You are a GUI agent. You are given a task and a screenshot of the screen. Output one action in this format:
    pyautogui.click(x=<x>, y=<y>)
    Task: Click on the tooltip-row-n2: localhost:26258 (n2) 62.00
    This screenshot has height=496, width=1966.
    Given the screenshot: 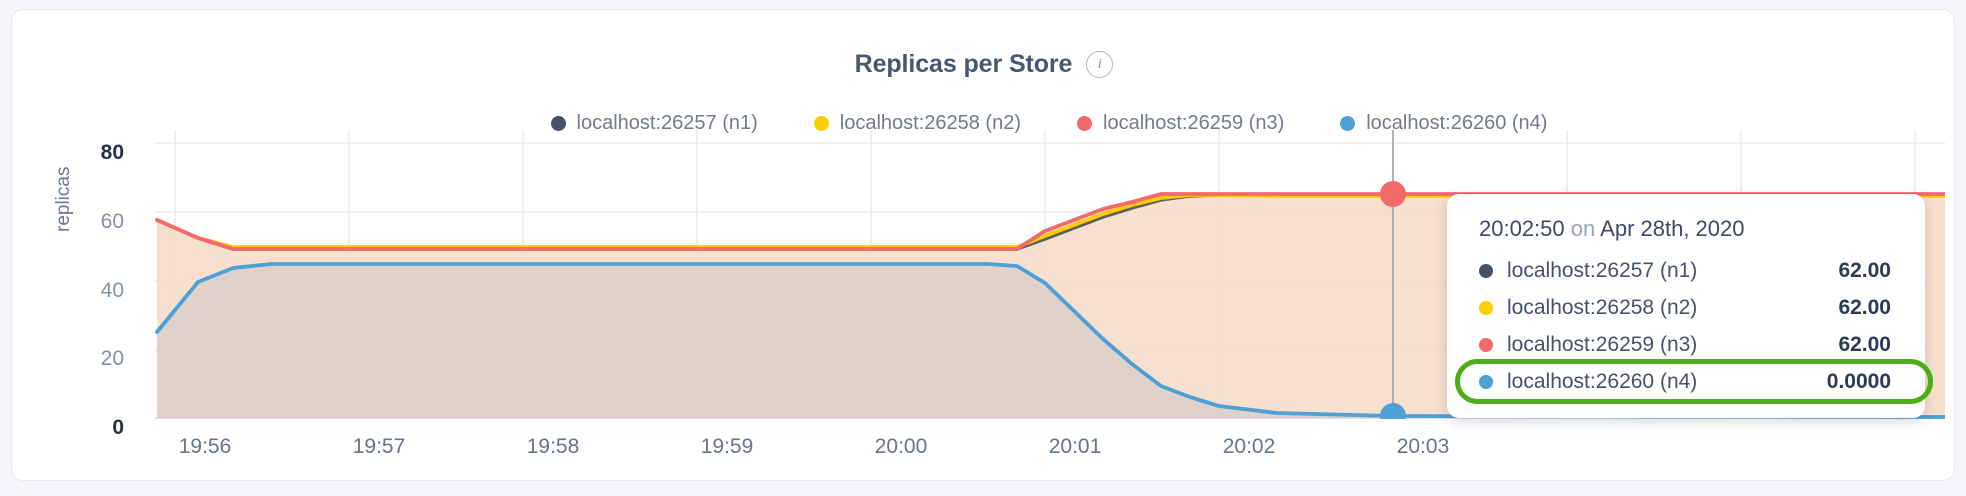 What is the action you would take?
    pyautogui.click(x=1686, y=307)
    